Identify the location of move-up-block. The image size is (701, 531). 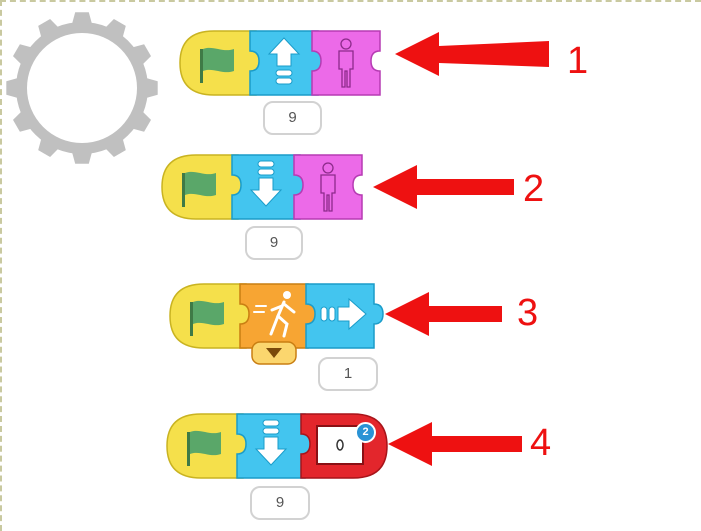
(288, 63).